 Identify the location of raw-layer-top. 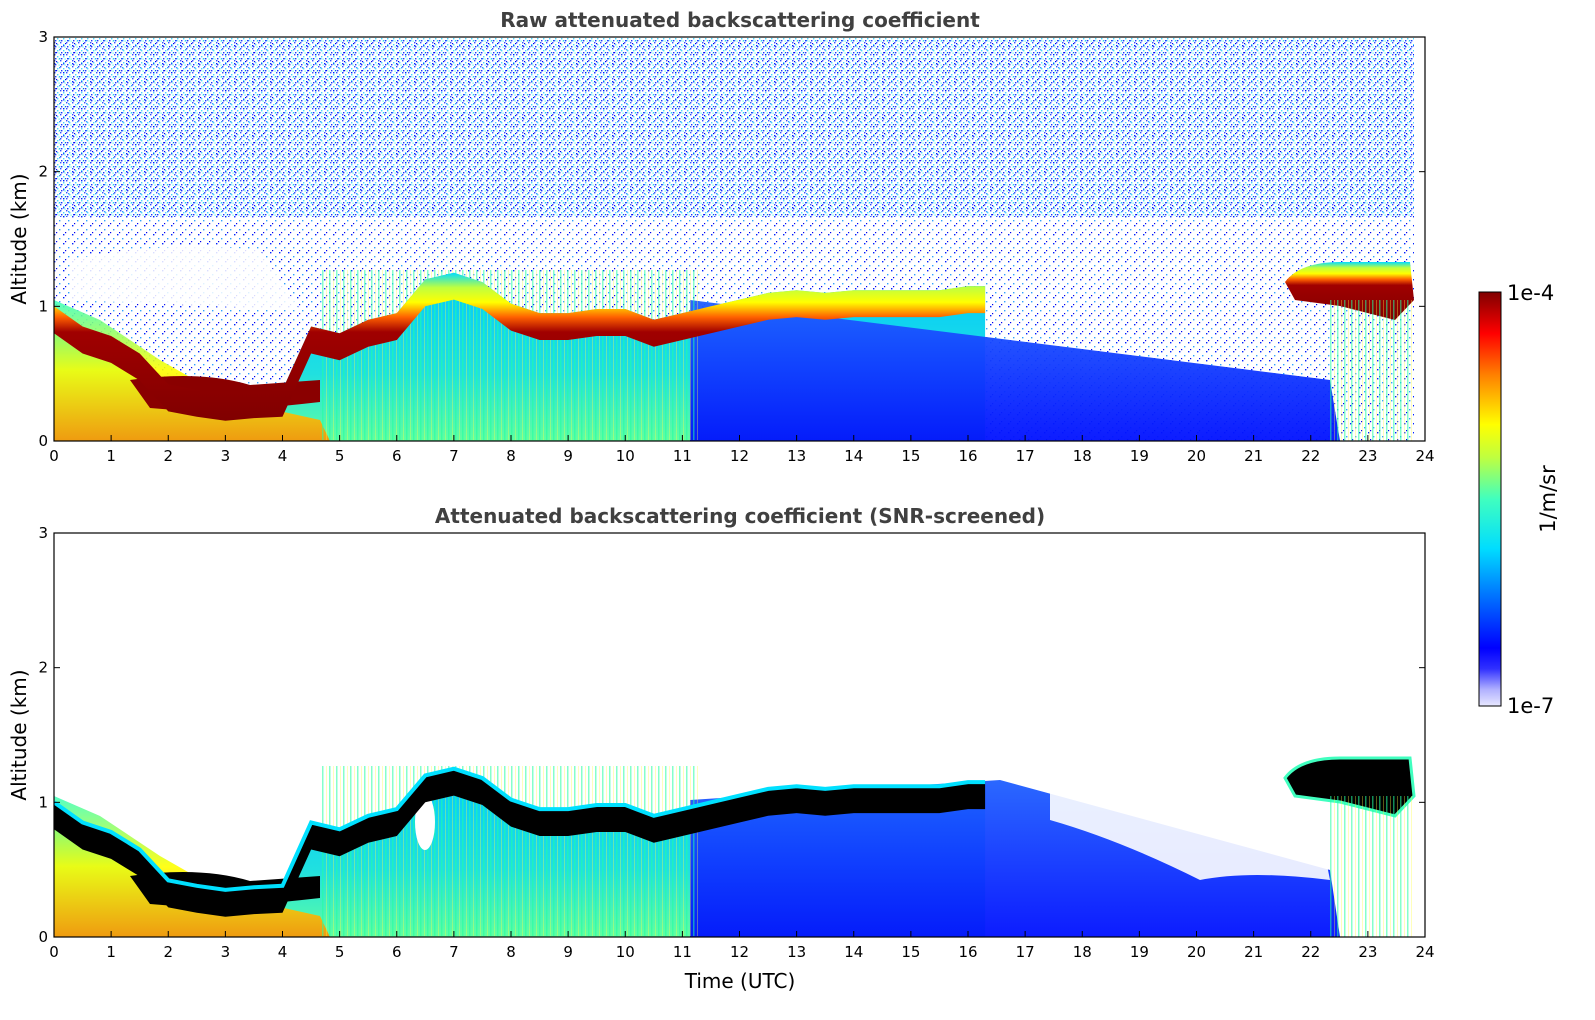
(520, 346).